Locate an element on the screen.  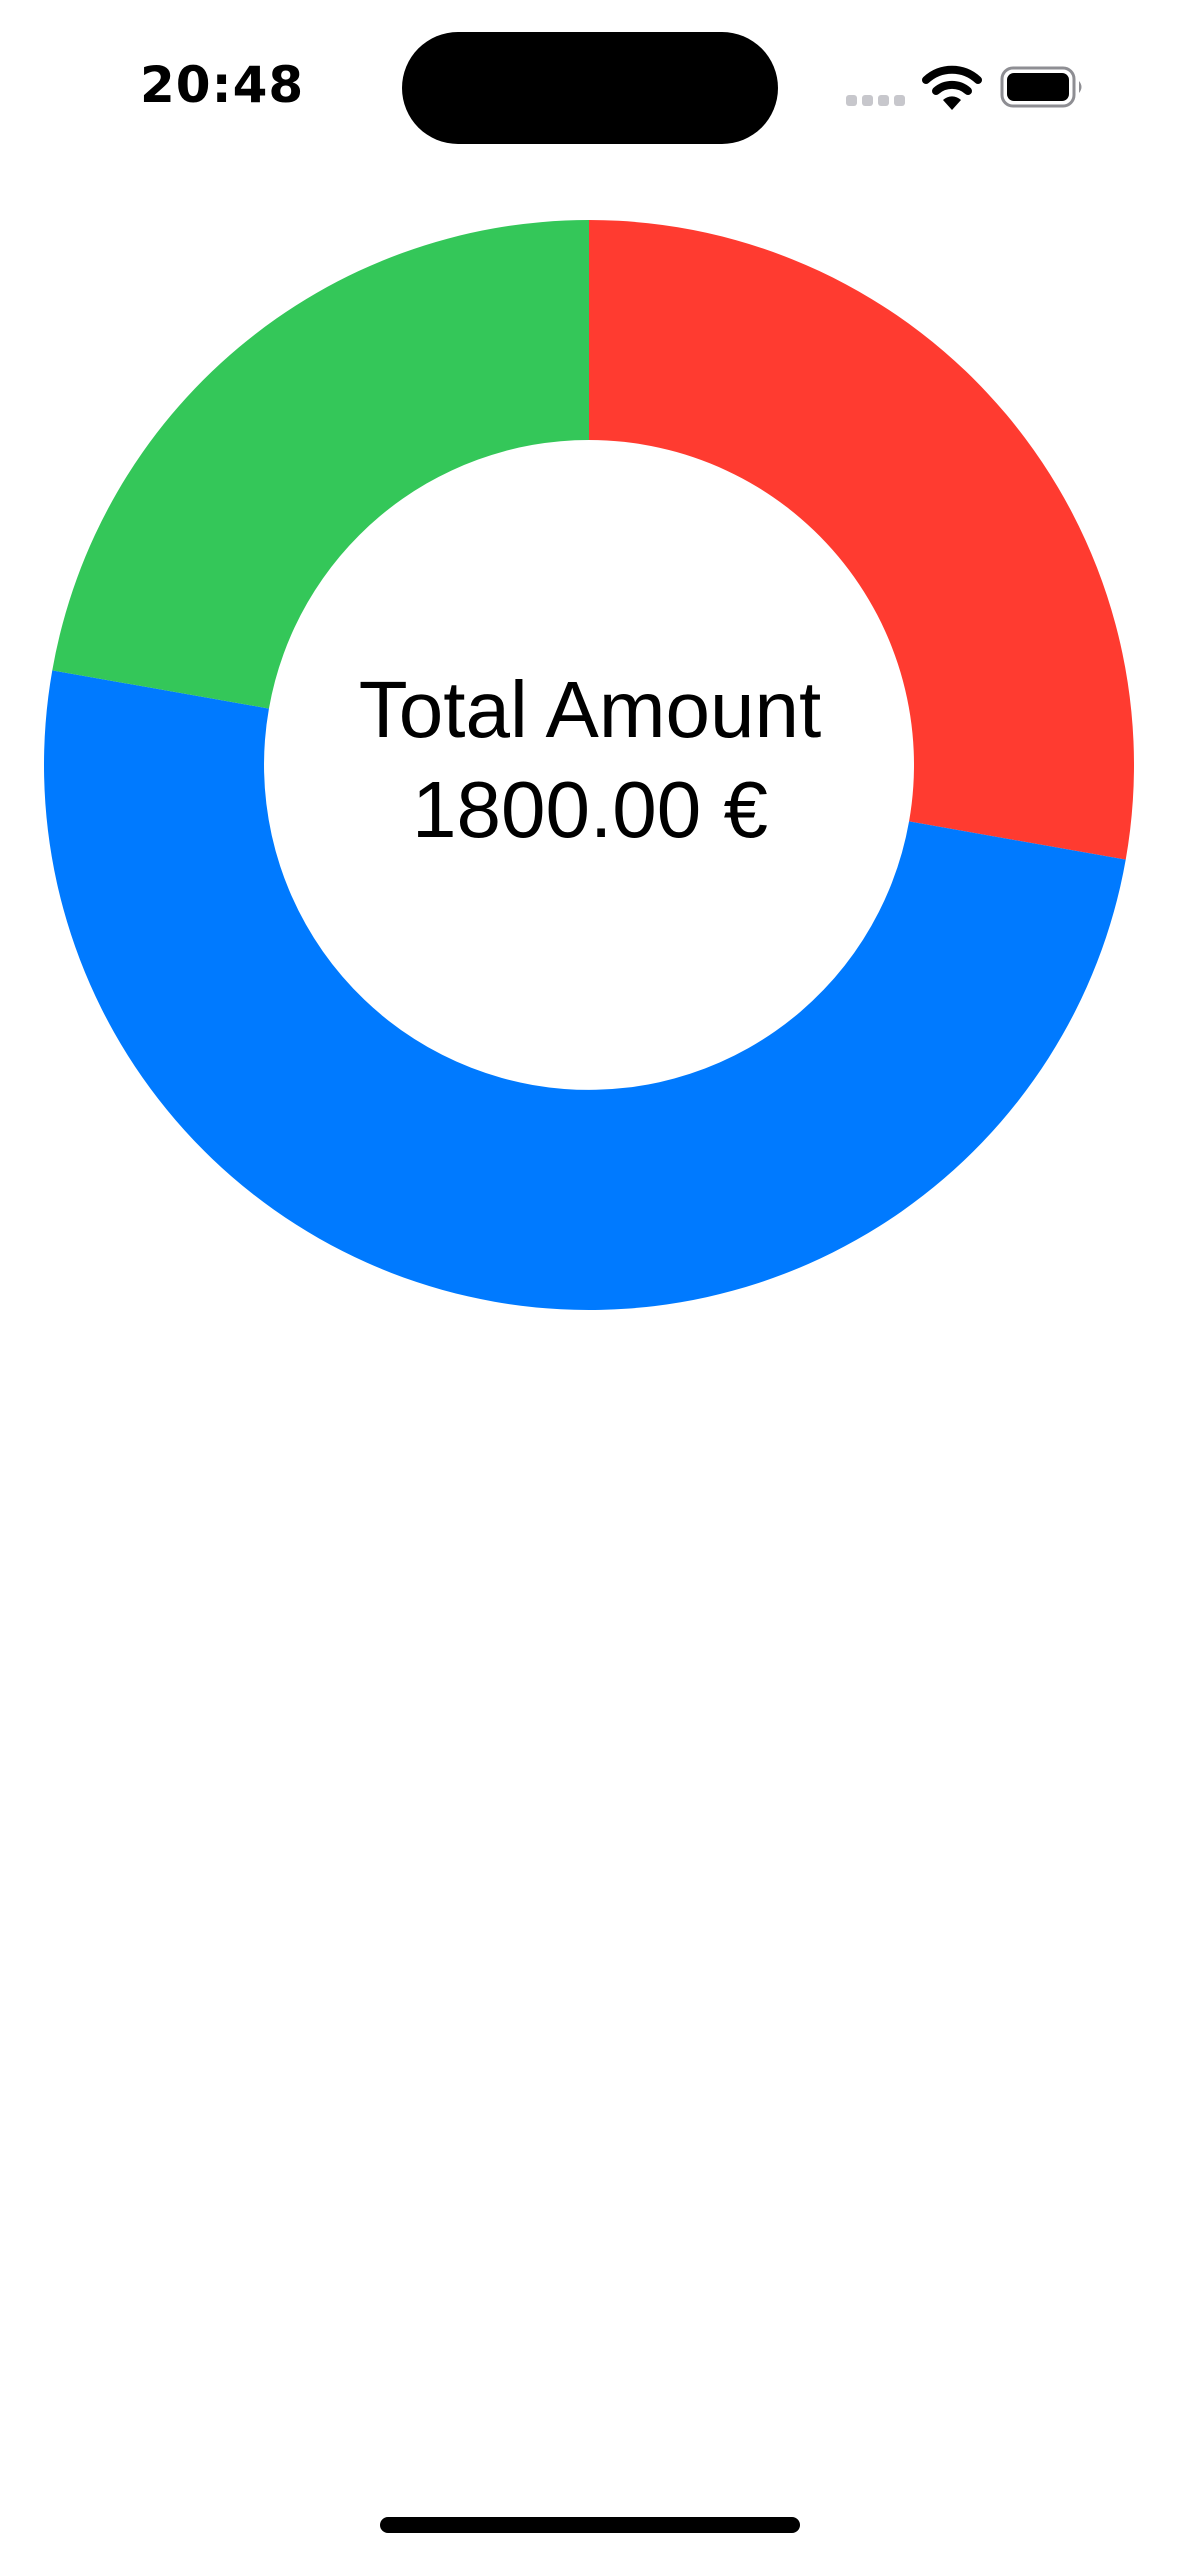
status-bar: 20:48 is located at coordinates (589, 75).